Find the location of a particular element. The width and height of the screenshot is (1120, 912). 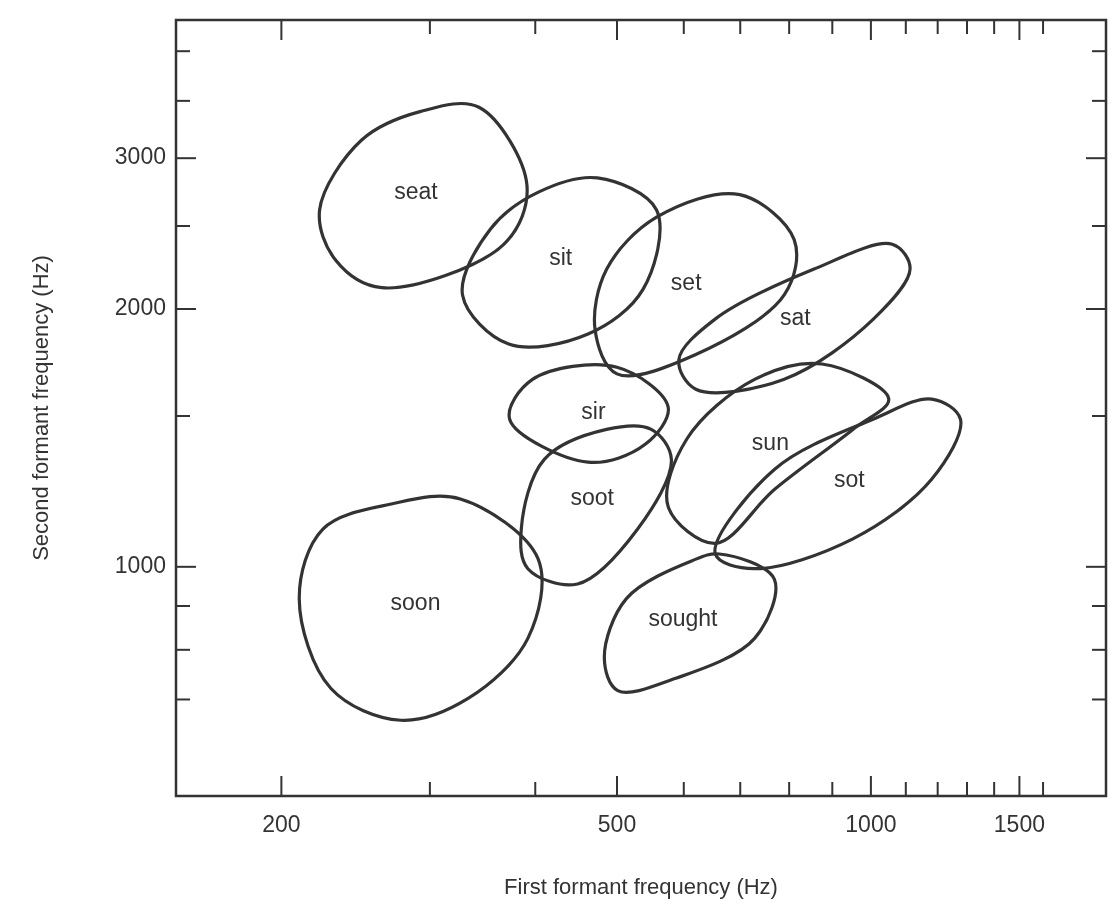

x-tick-label: 500 is located at coordinates (617, 824).